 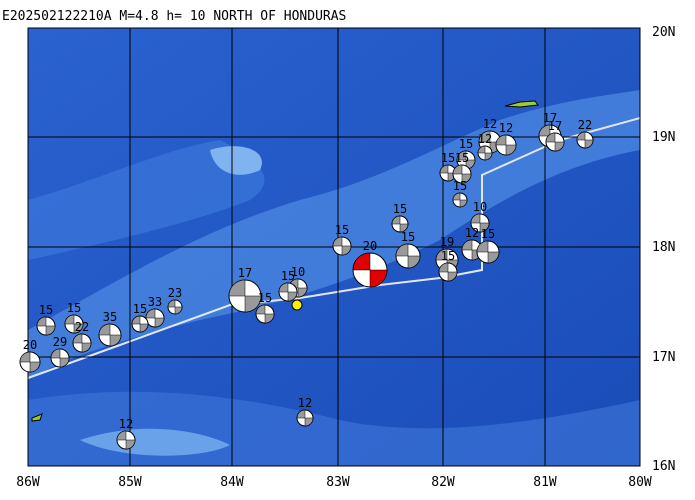 What do you see at coordinates (663, 32) in the screenshot?
I see `y-label: 20N` at bounding box center [663, 32].